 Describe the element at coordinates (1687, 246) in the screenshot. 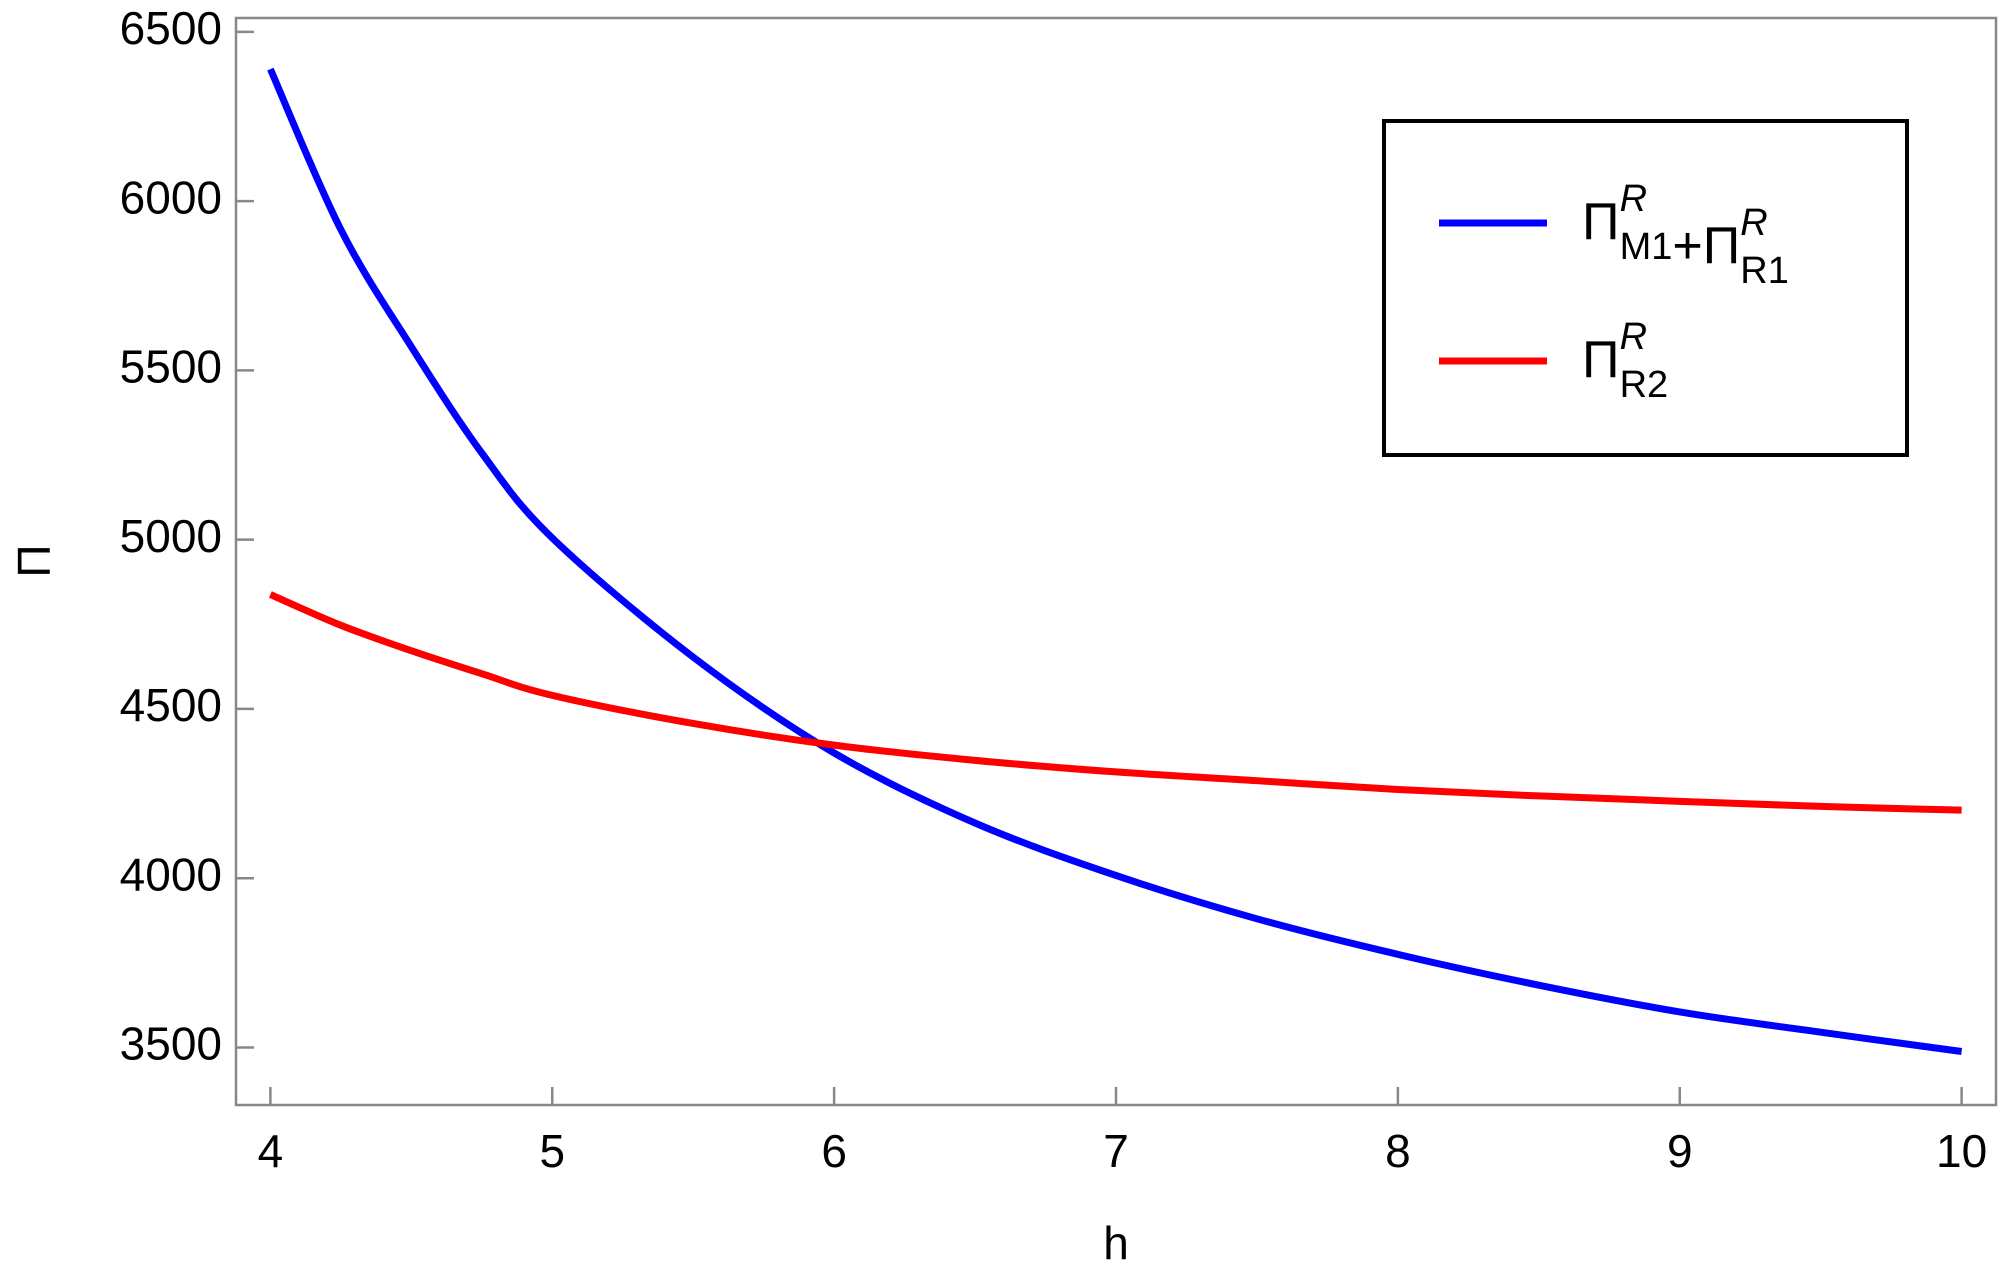

I see `legend-text: +` at that location.